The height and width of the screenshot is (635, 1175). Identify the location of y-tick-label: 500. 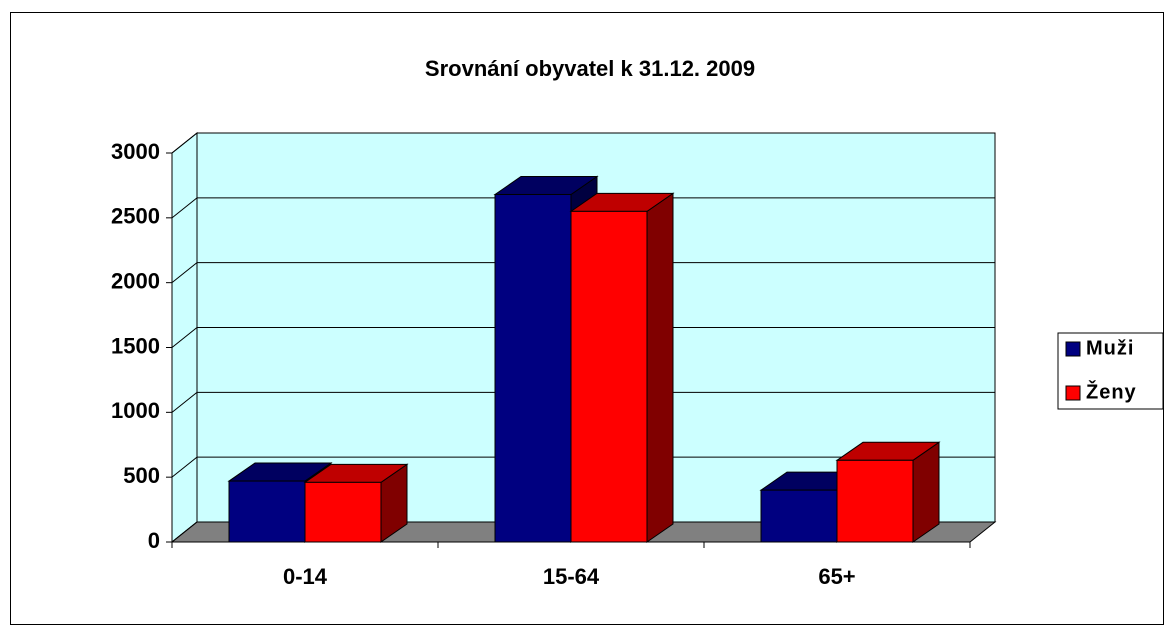
(141, 475).